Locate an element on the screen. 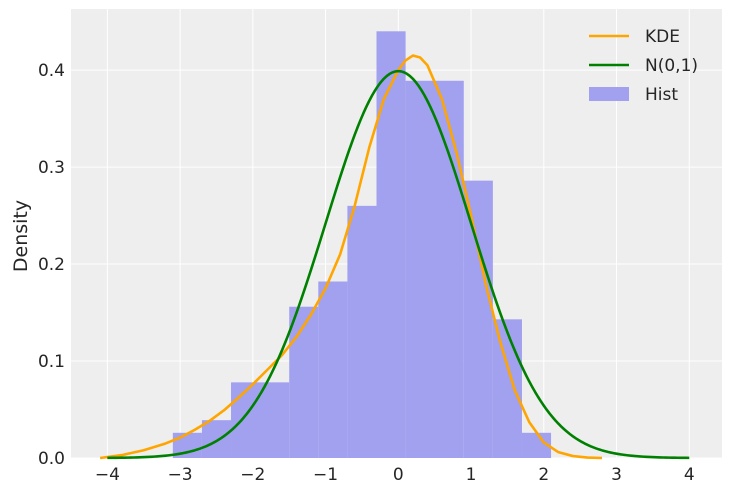 The width and height of the screenshot is (731, 491). x-tick-label: 1 is located at coordinates (471, 475).